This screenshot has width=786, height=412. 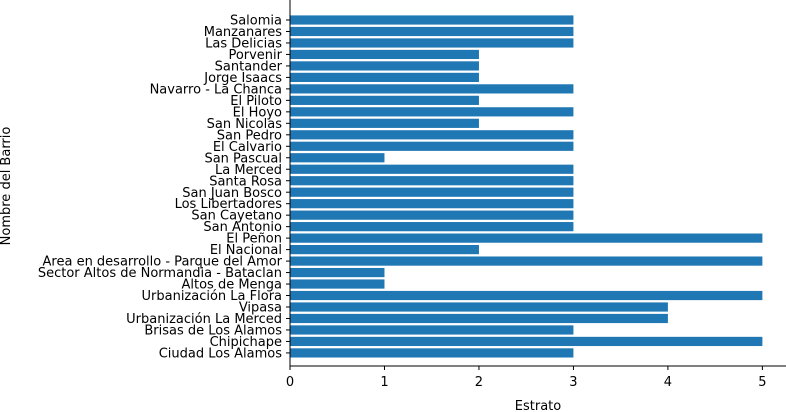 What do you see at coordinates (255, 55) in the screenshot?
I see `y-tick-label: Porvenir` at bounding box center [255, 55].